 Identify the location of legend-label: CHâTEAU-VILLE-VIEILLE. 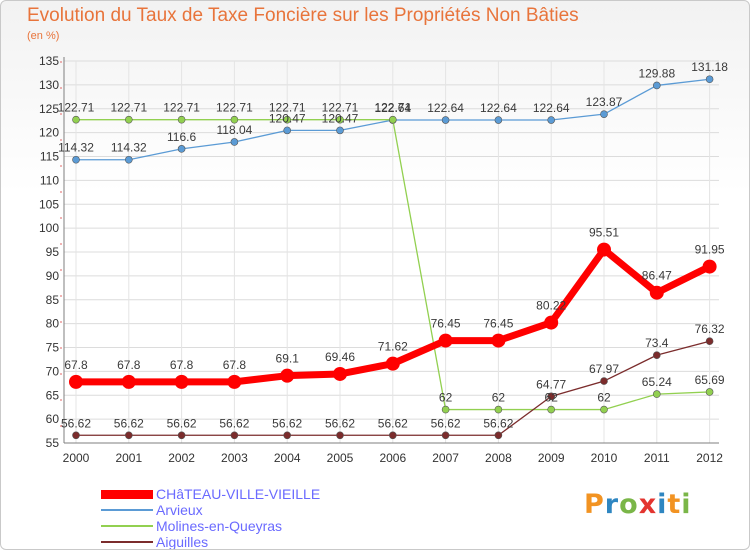
(238, 494).